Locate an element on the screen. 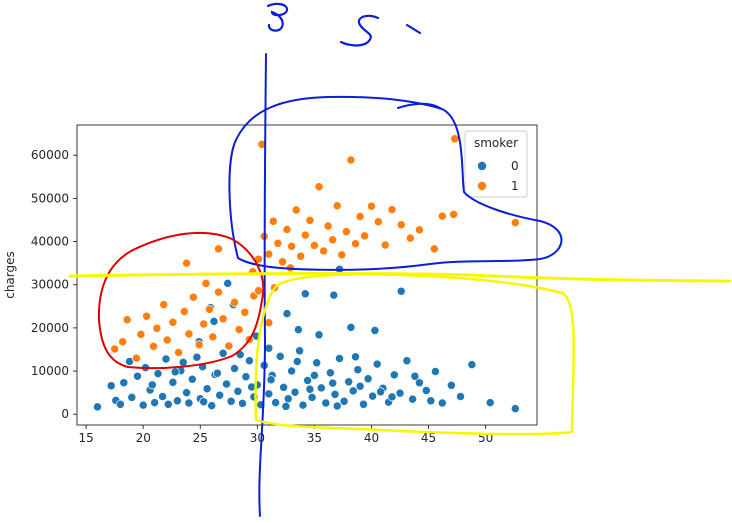 This screenshot has height=523, width=732. y-tick-label: 20000 is located at coordinates (50, 328).